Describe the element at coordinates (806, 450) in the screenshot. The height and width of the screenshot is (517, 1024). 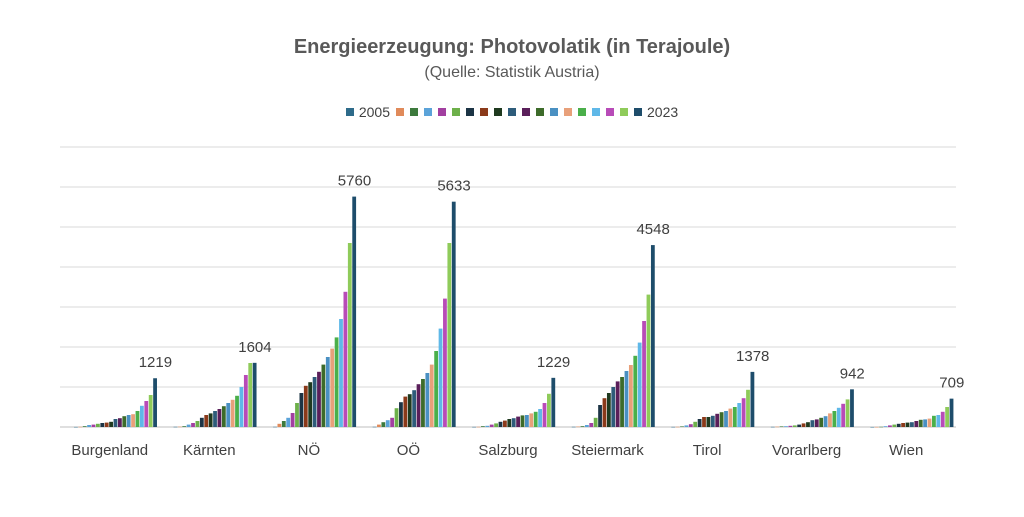
I see `x-tick-label: Vorarlberg` at that location.